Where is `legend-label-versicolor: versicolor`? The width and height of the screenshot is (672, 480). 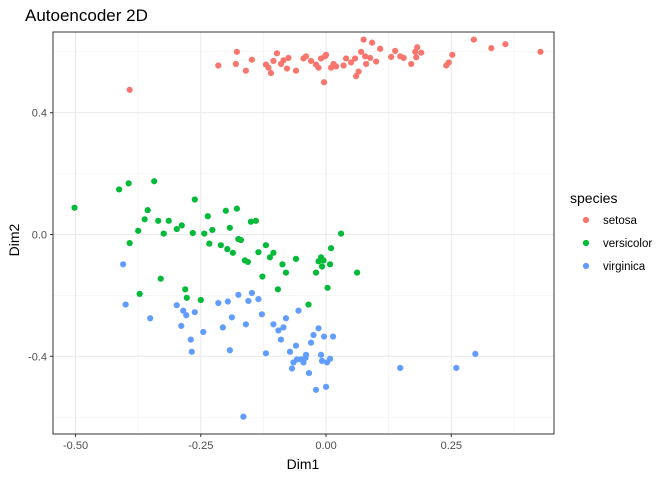 legend-label-versicolor: versicolor is located at coordinates (627, 244).